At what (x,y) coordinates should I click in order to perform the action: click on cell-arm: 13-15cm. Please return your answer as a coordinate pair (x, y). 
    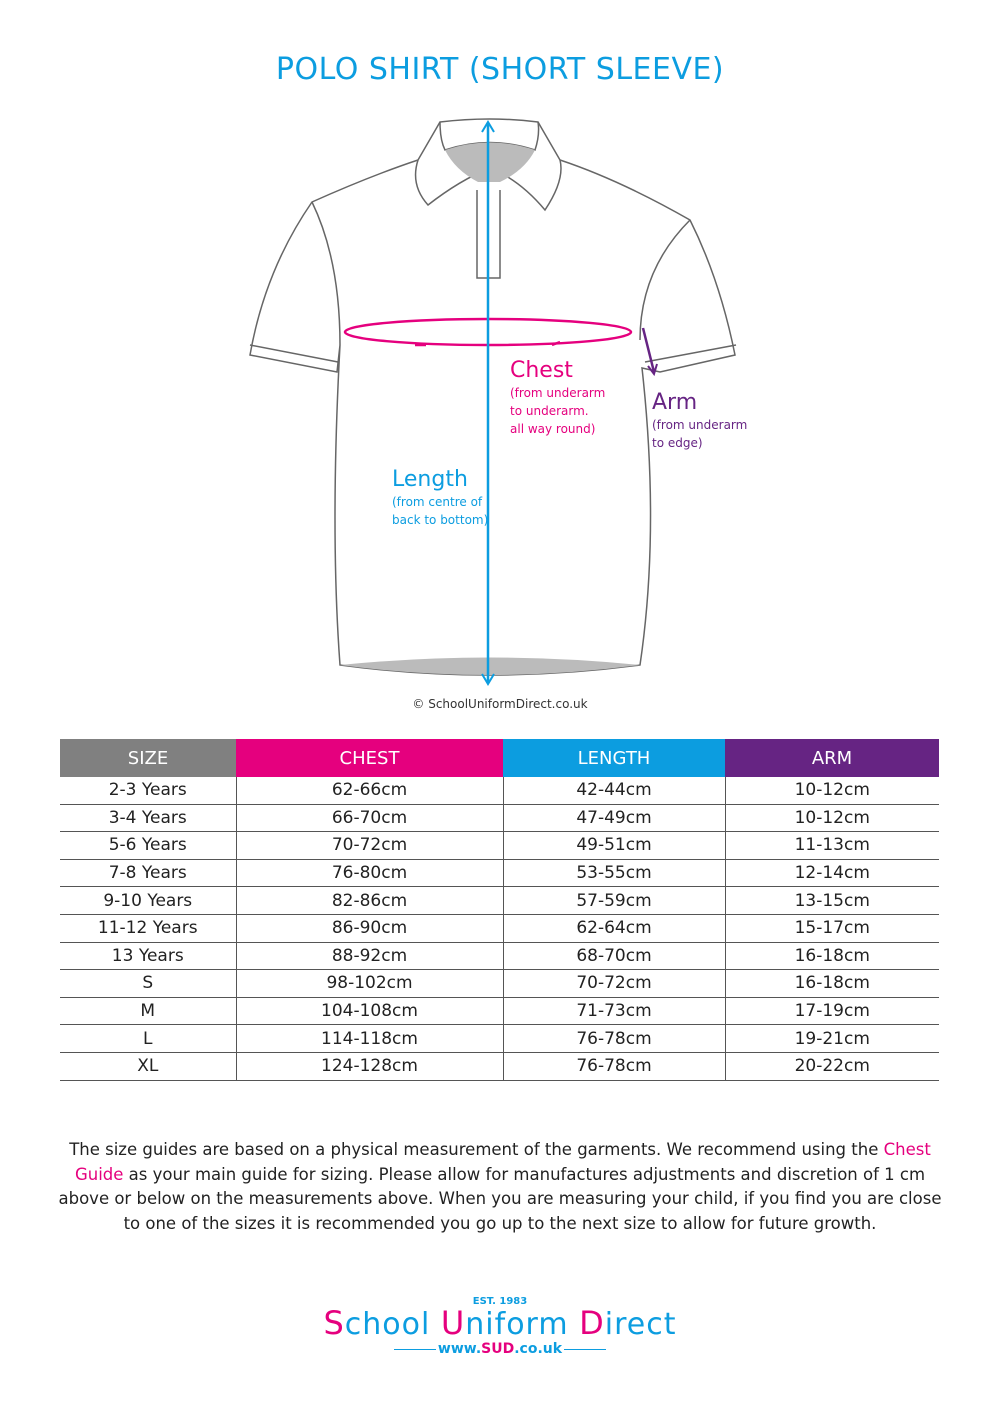
    Looking at the image, I should click on (831, 900).